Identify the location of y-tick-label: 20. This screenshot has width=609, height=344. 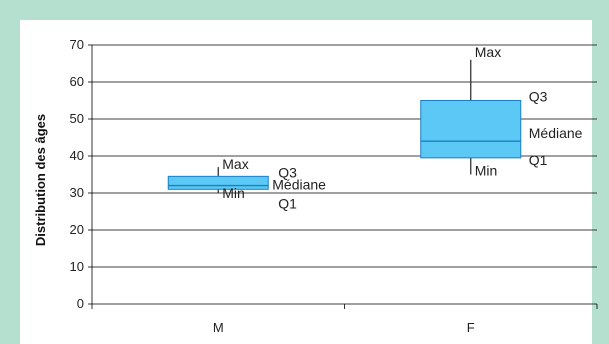
(77, 229).